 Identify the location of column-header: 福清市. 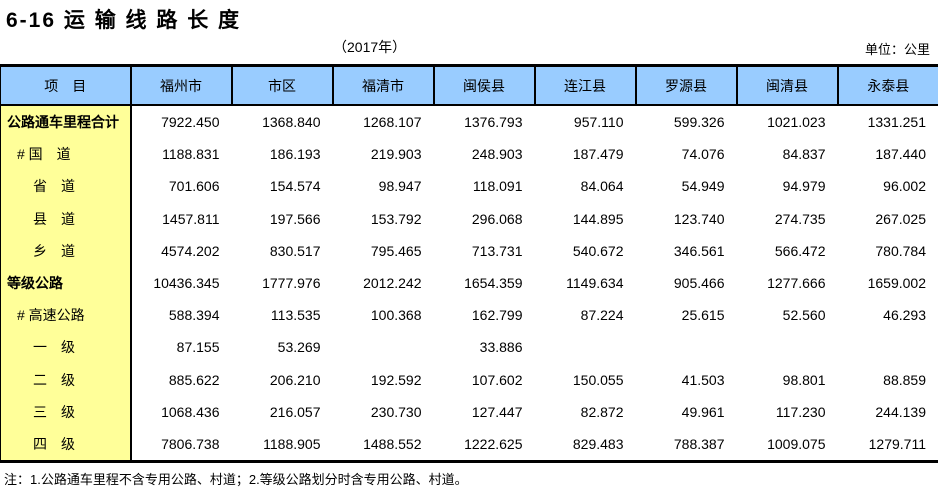
(382, 85).